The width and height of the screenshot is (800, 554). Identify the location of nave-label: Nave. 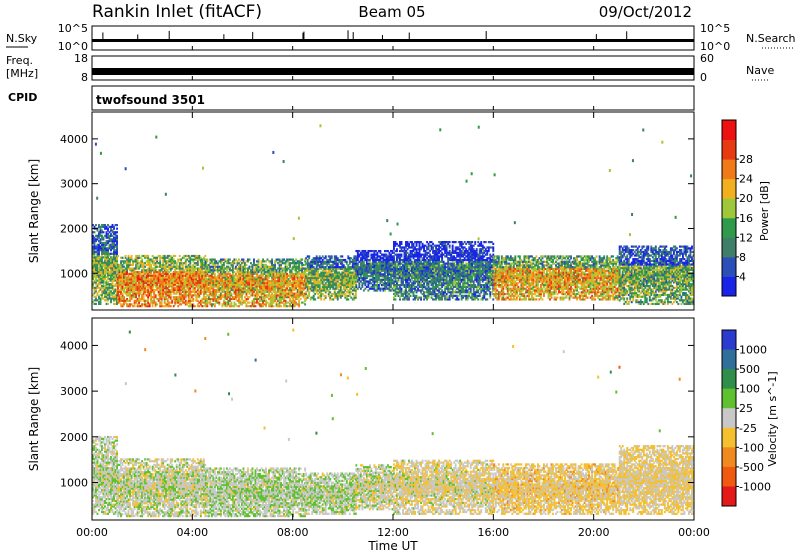
(760, 70).